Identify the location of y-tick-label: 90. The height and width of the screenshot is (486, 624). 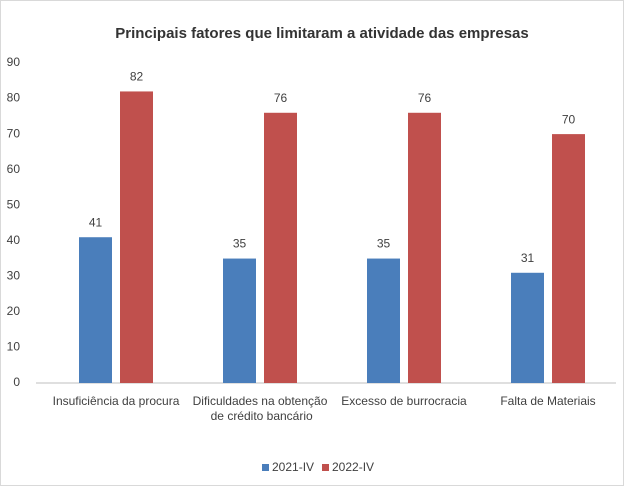
(14, 62).